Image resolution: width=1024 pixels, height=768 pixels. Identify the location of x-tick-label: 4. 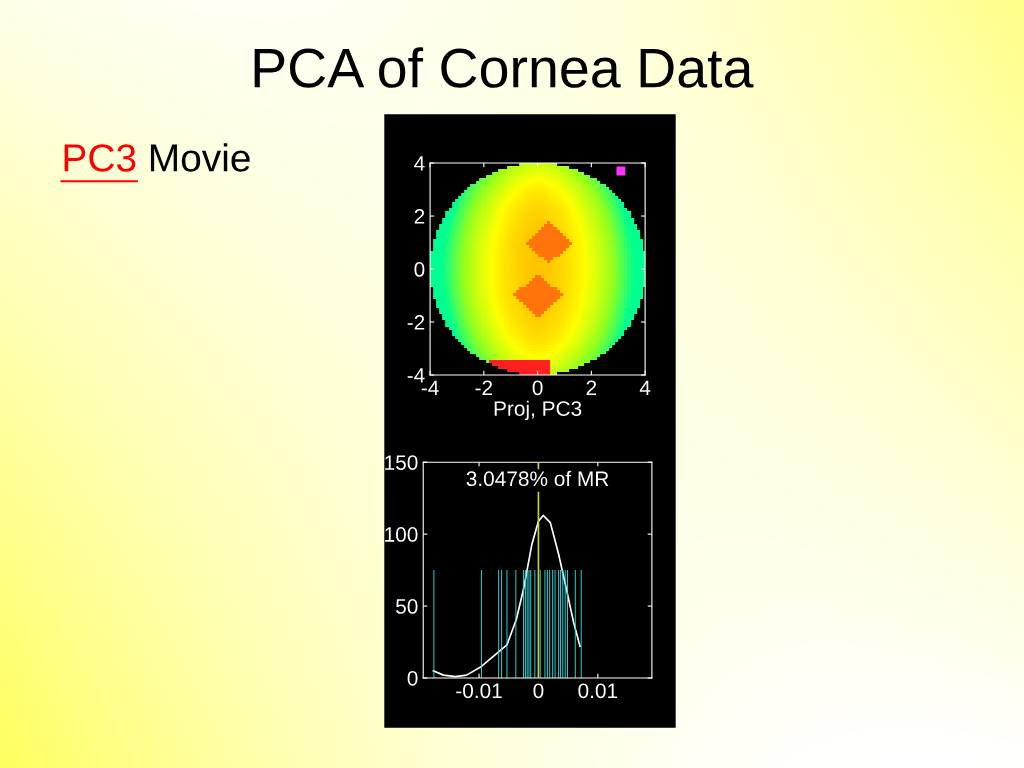
(645, 387).